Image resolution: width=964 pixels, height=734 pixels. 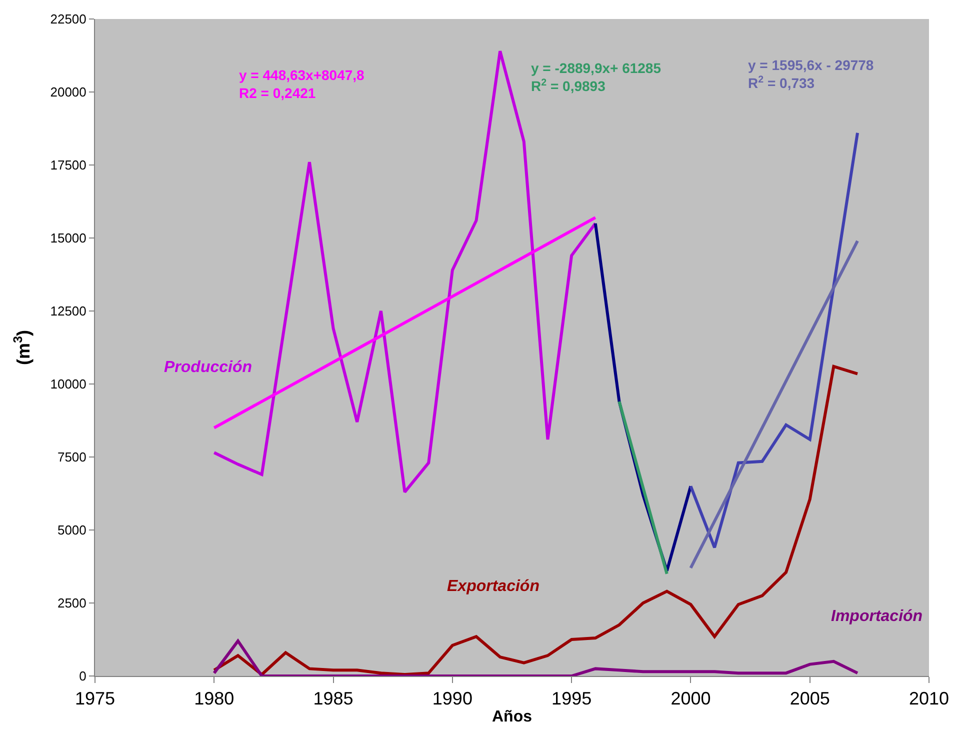 What do you see at coordinates (596, 77) in the screenshot?
I see `annotation: y = -2889,9x+ 61285 R$^{2}$ = 0,9893` at bounding box center [596, 77].